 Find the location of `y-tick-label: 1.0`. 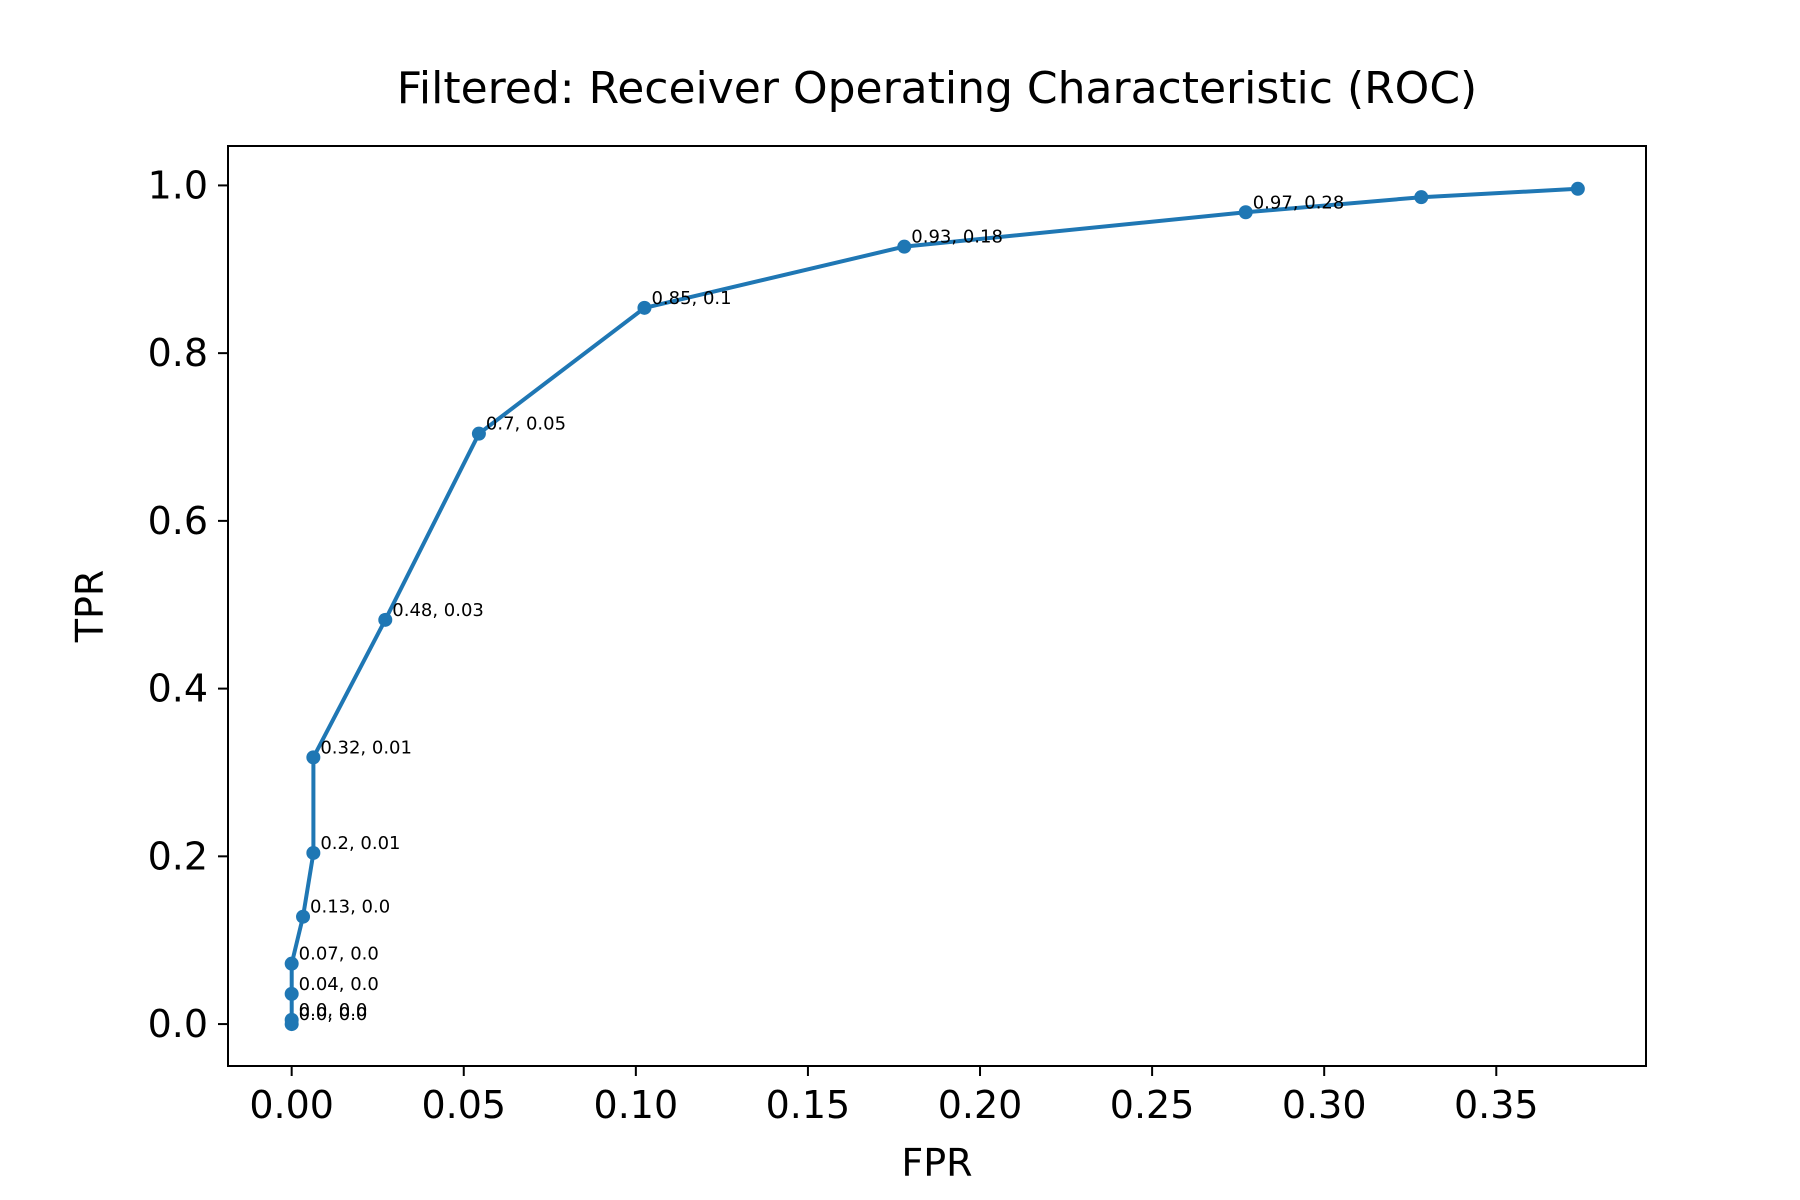

y-tick-label: 1.0 is located at coordinates (178, 185).